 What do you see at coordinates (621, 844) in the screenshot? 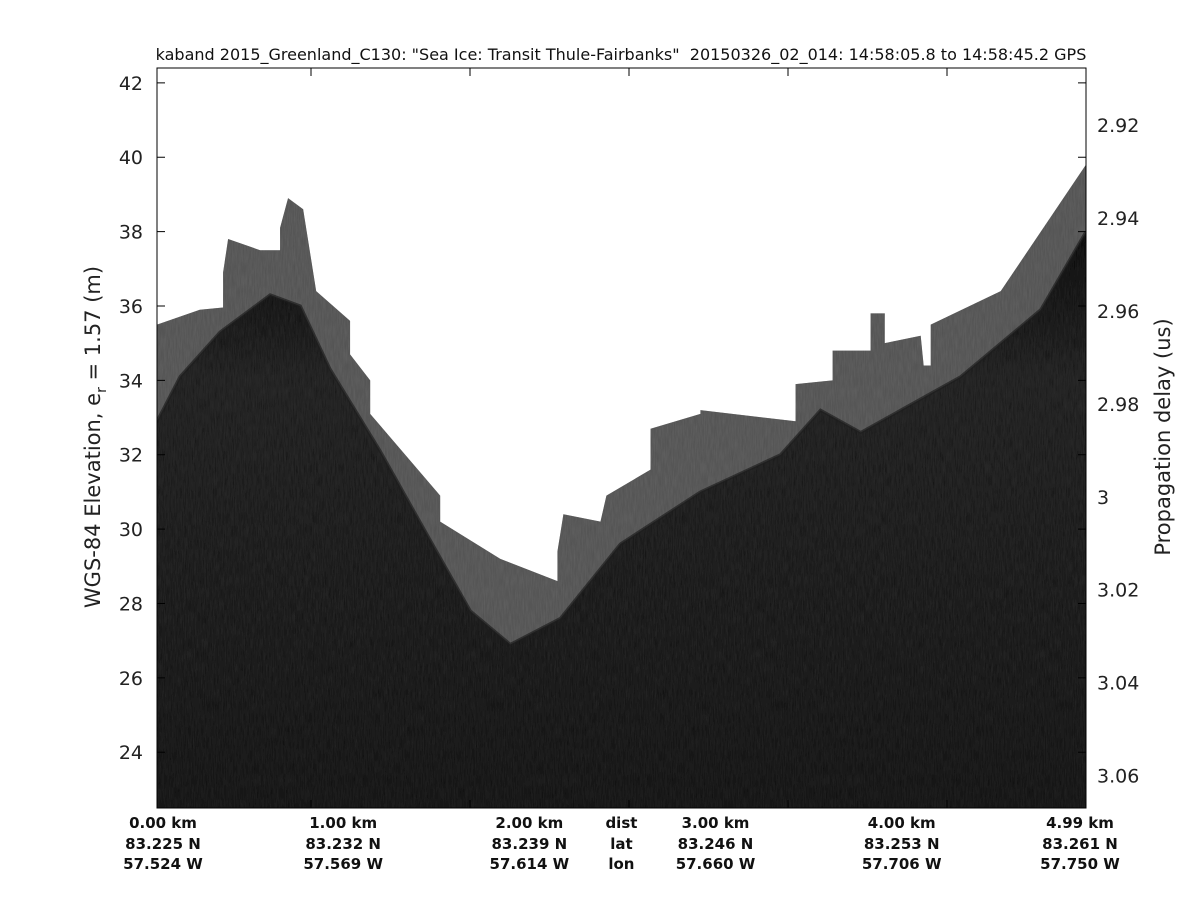
I see `row-name-lat: lat` at bounding box center [621, 844].